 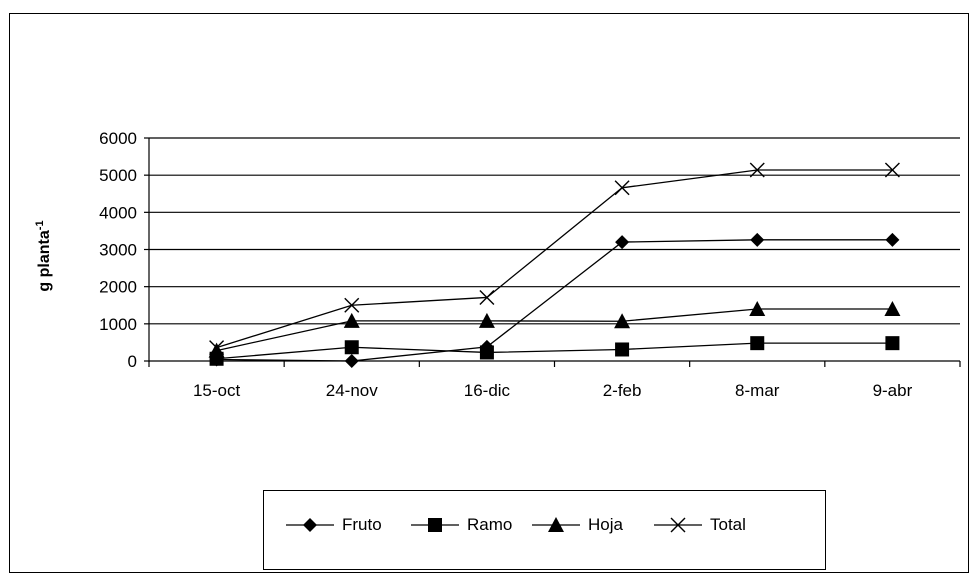 I want to click on y-tick-label: 2000, so click(x=118, y=287).